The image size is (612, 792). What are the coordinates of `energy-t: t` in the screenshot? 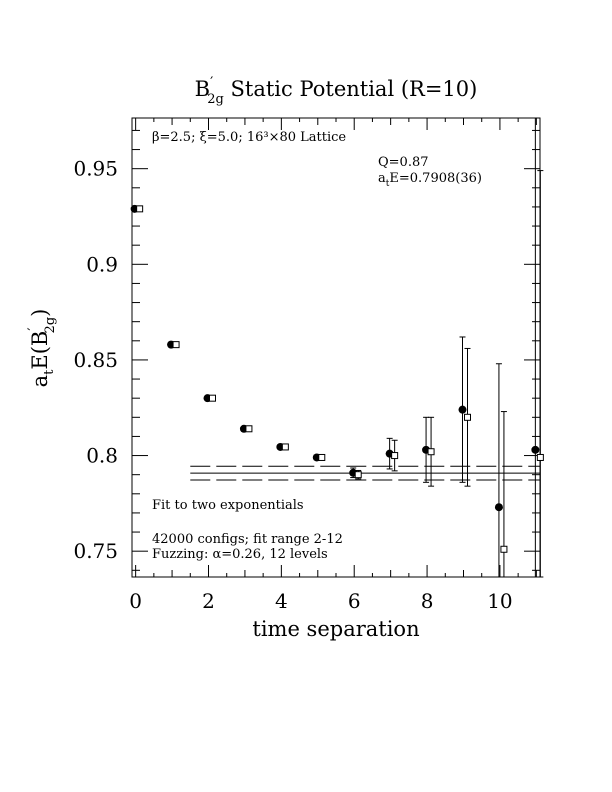 It's located at (388, 184).